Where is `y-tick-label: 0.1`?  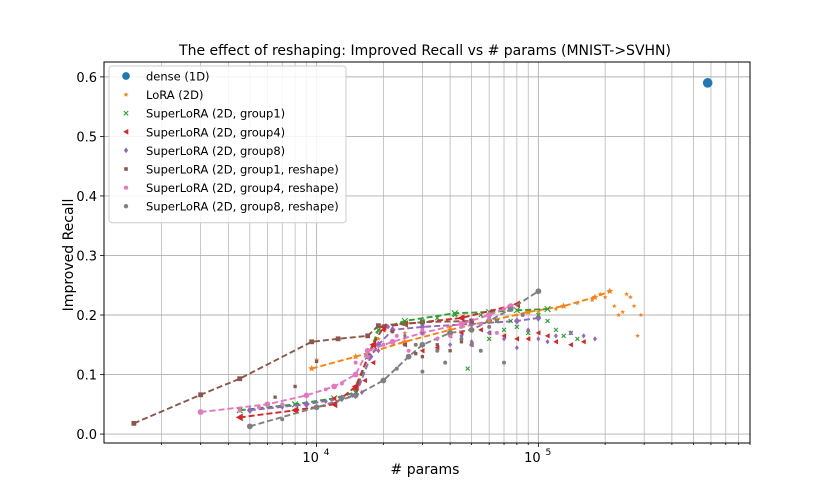 y-tick-label: 0.1 is located at coordinates (86, 376).